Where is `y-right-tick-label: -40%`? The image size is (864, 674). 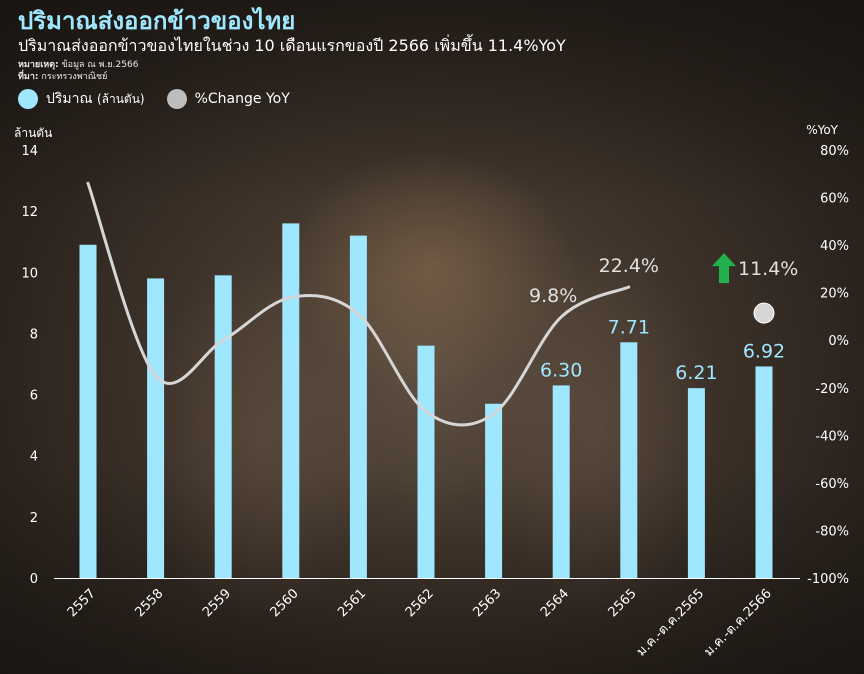
y-right-tick-label: -40% is located at coordinates (832, 436).